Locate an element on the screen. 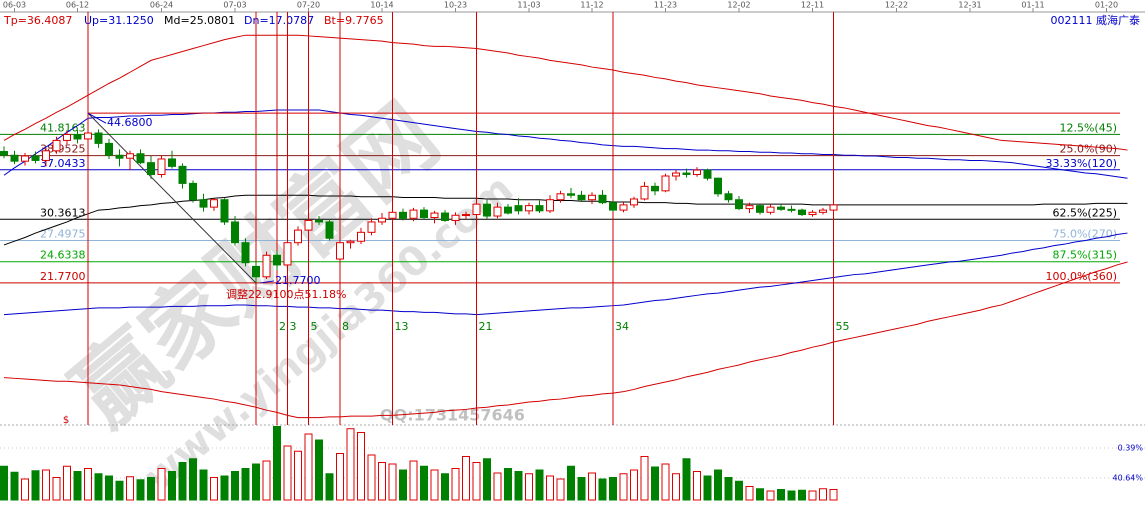 The height and width of the screenshot is (505, 1145). date-label: 01-11 is located at coordinates (1032, 5).